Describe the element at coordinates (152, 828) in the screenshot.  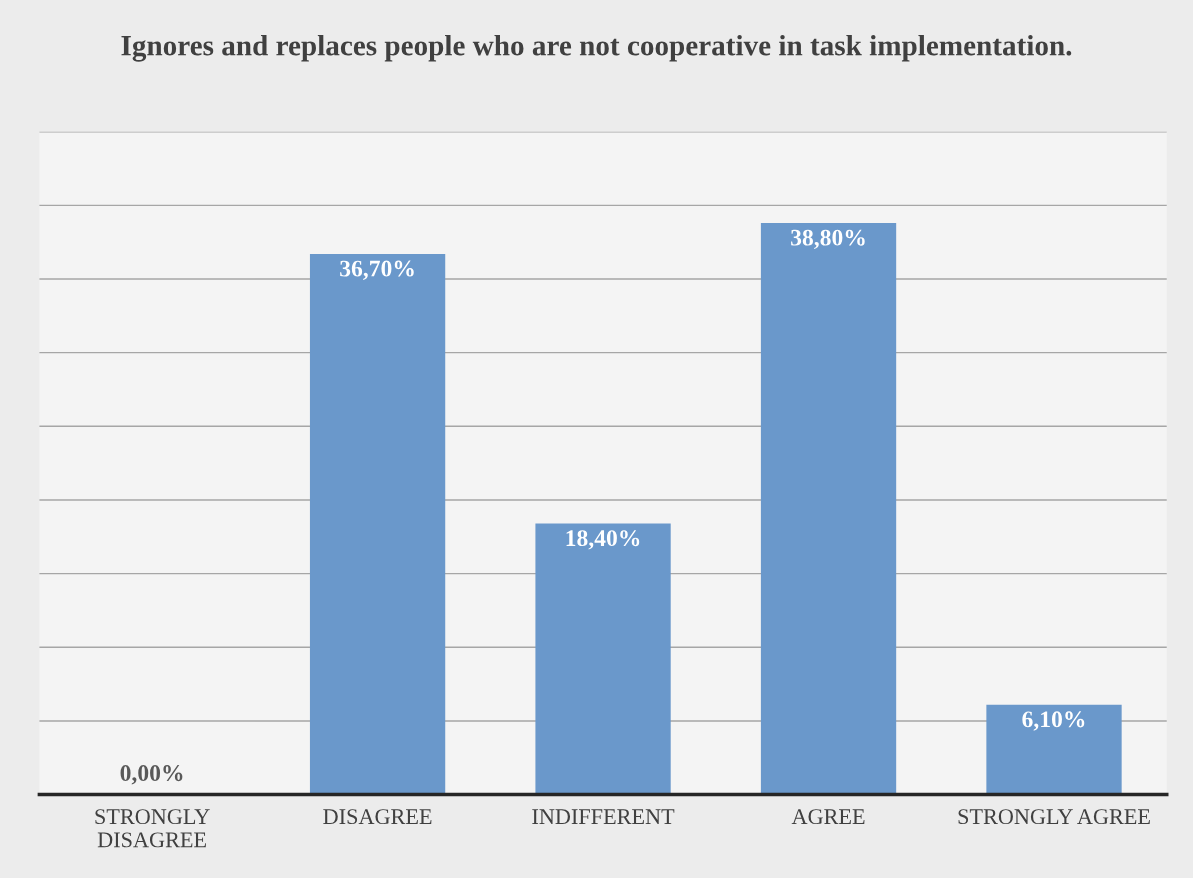
I see `x-tick-label: STRONGLY DISAGREE` at that location.